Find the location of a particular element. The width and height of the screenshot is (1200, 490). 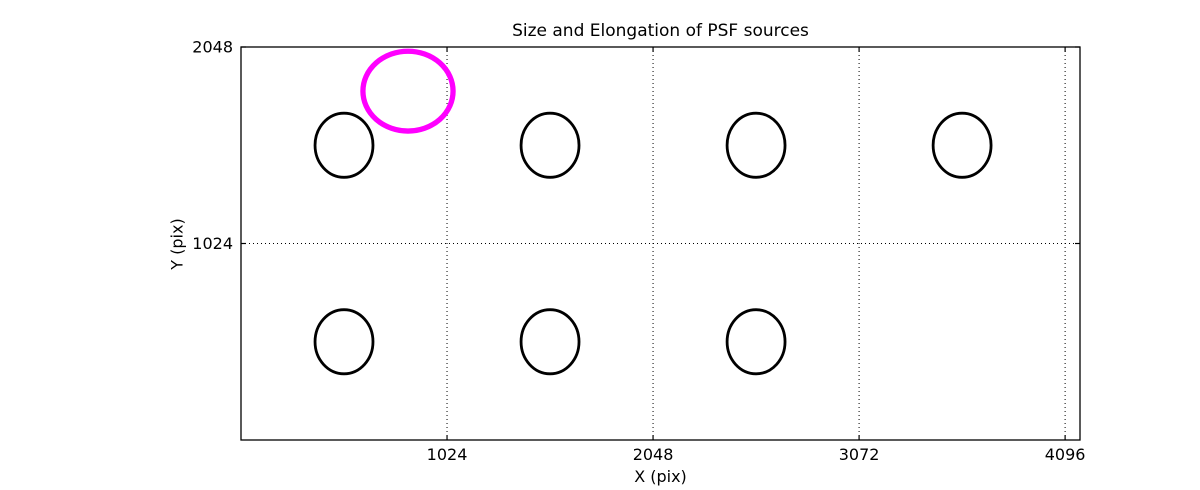

chart-title: Size and Elongation of PSF sources is located at coordinates (660, 31).